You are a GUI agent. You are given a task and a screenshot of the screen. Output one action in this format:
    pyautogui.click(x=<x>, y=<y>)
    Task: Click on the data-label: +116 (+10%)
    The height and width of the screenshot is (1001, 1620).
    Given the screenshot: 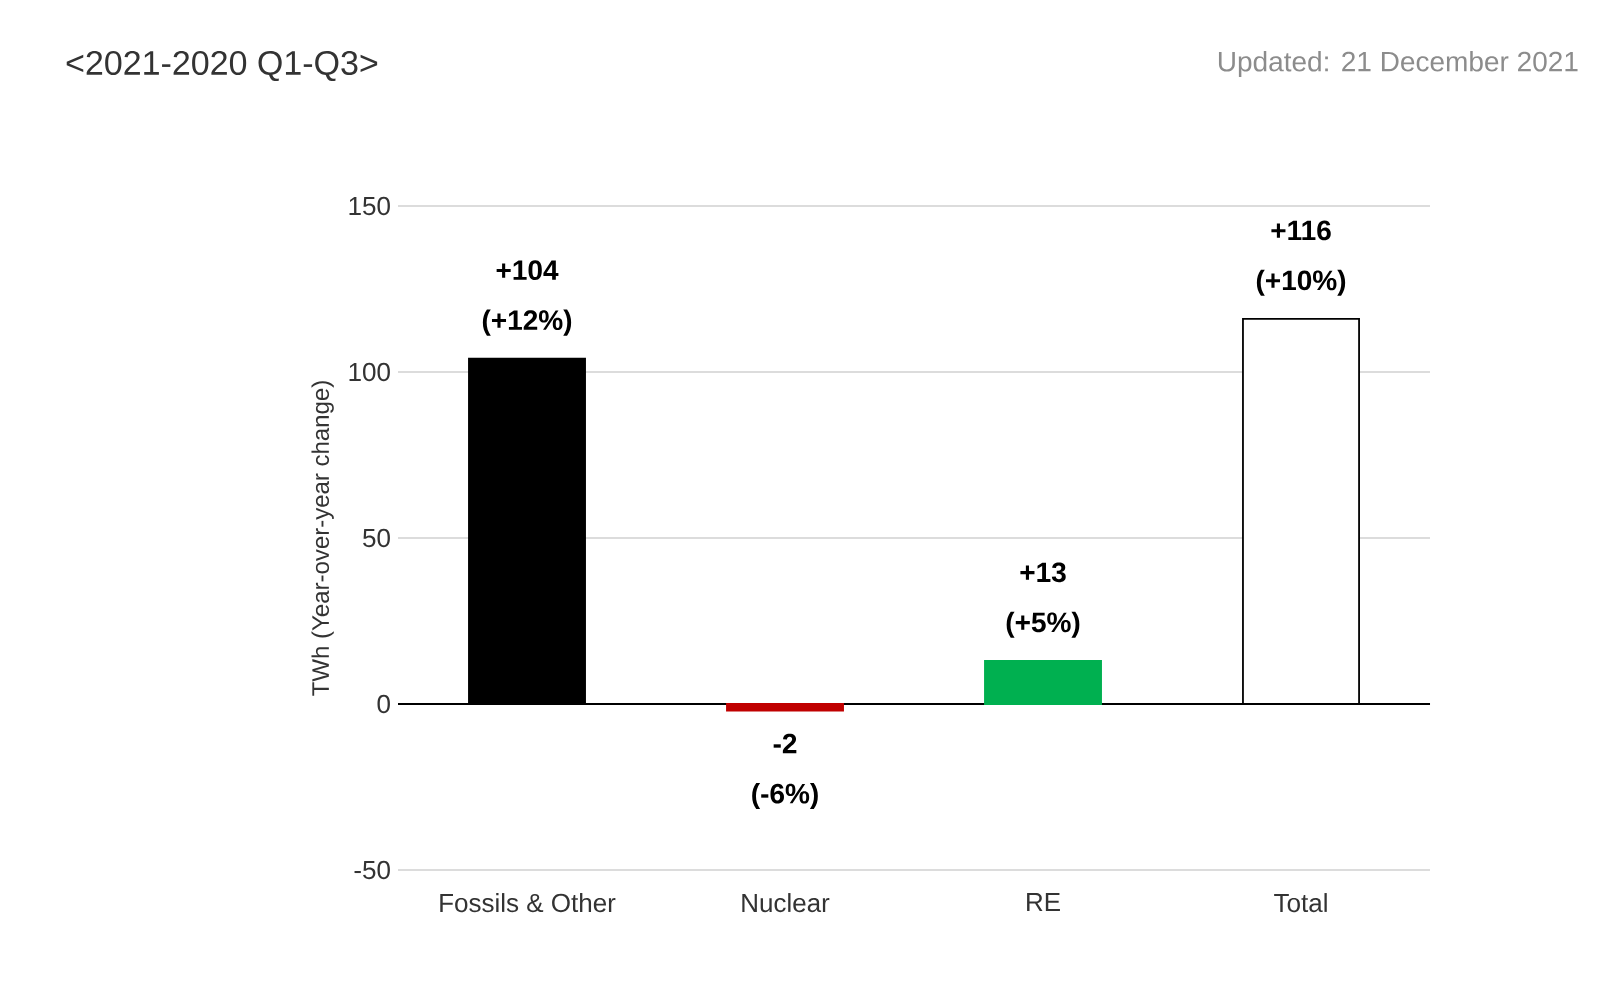 What is the action you would take?
    pyautogui.click(x=1301, y=258)
    